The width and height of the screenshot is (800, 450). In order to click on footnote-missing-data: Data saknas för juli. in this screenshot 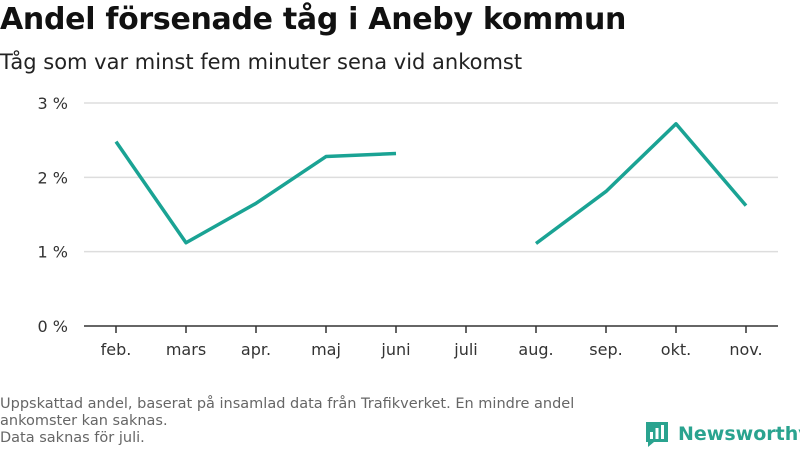, I will do `click(72, 438)`.